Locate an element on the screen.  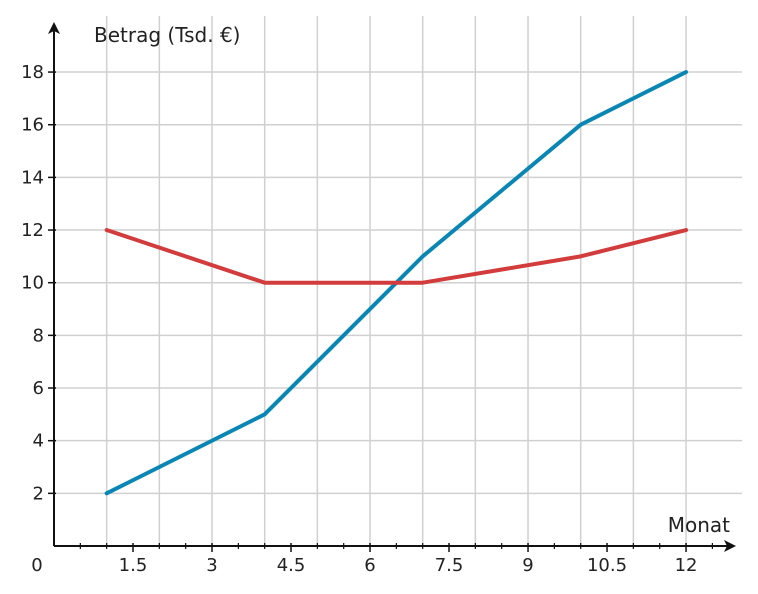
y-tick-label: 8 is located at coordinates (38, 335).